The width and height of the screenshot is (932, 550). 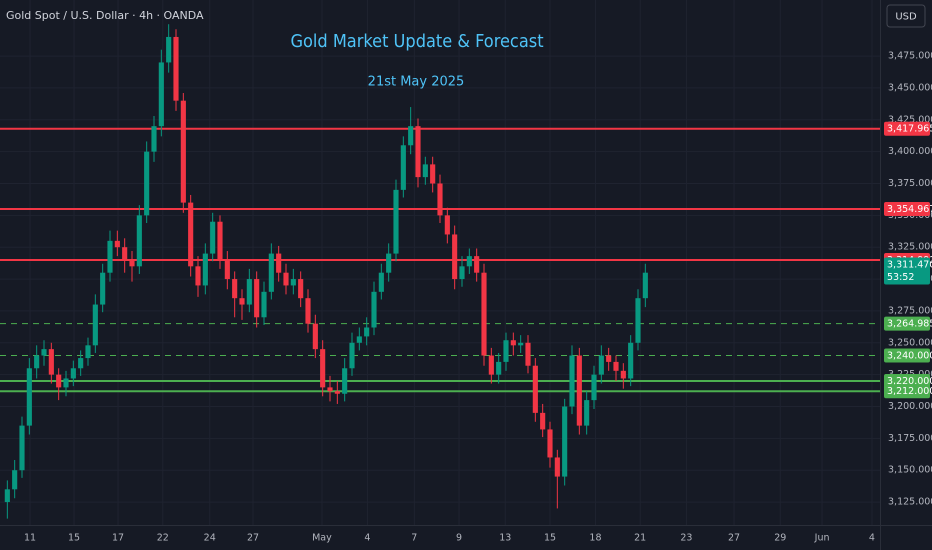 I want to click on last-price-tag, so click(x=907, y=271).